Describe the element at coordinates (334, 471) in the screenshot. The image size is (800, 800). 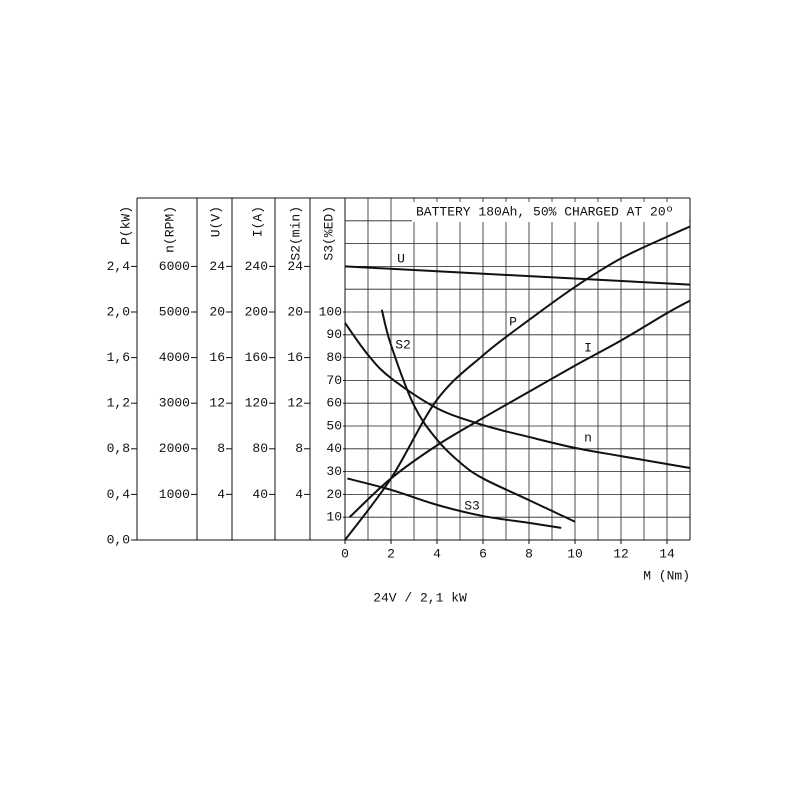
I see `y-tick-label: 30` at that location.